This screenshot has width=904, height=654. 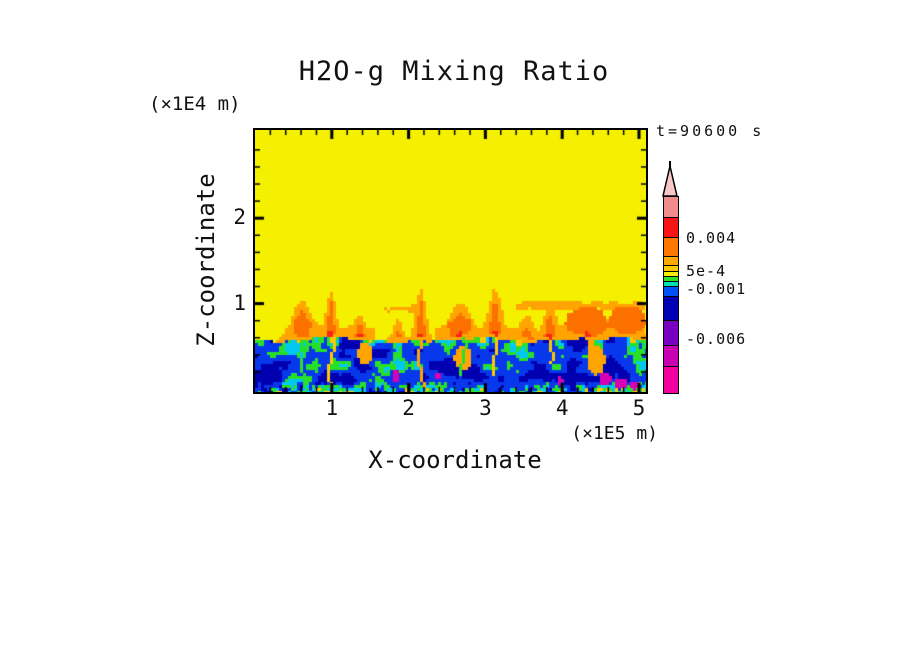 I want to click on z-axis-title: Z-coordinate, so click(x=206, y=260).